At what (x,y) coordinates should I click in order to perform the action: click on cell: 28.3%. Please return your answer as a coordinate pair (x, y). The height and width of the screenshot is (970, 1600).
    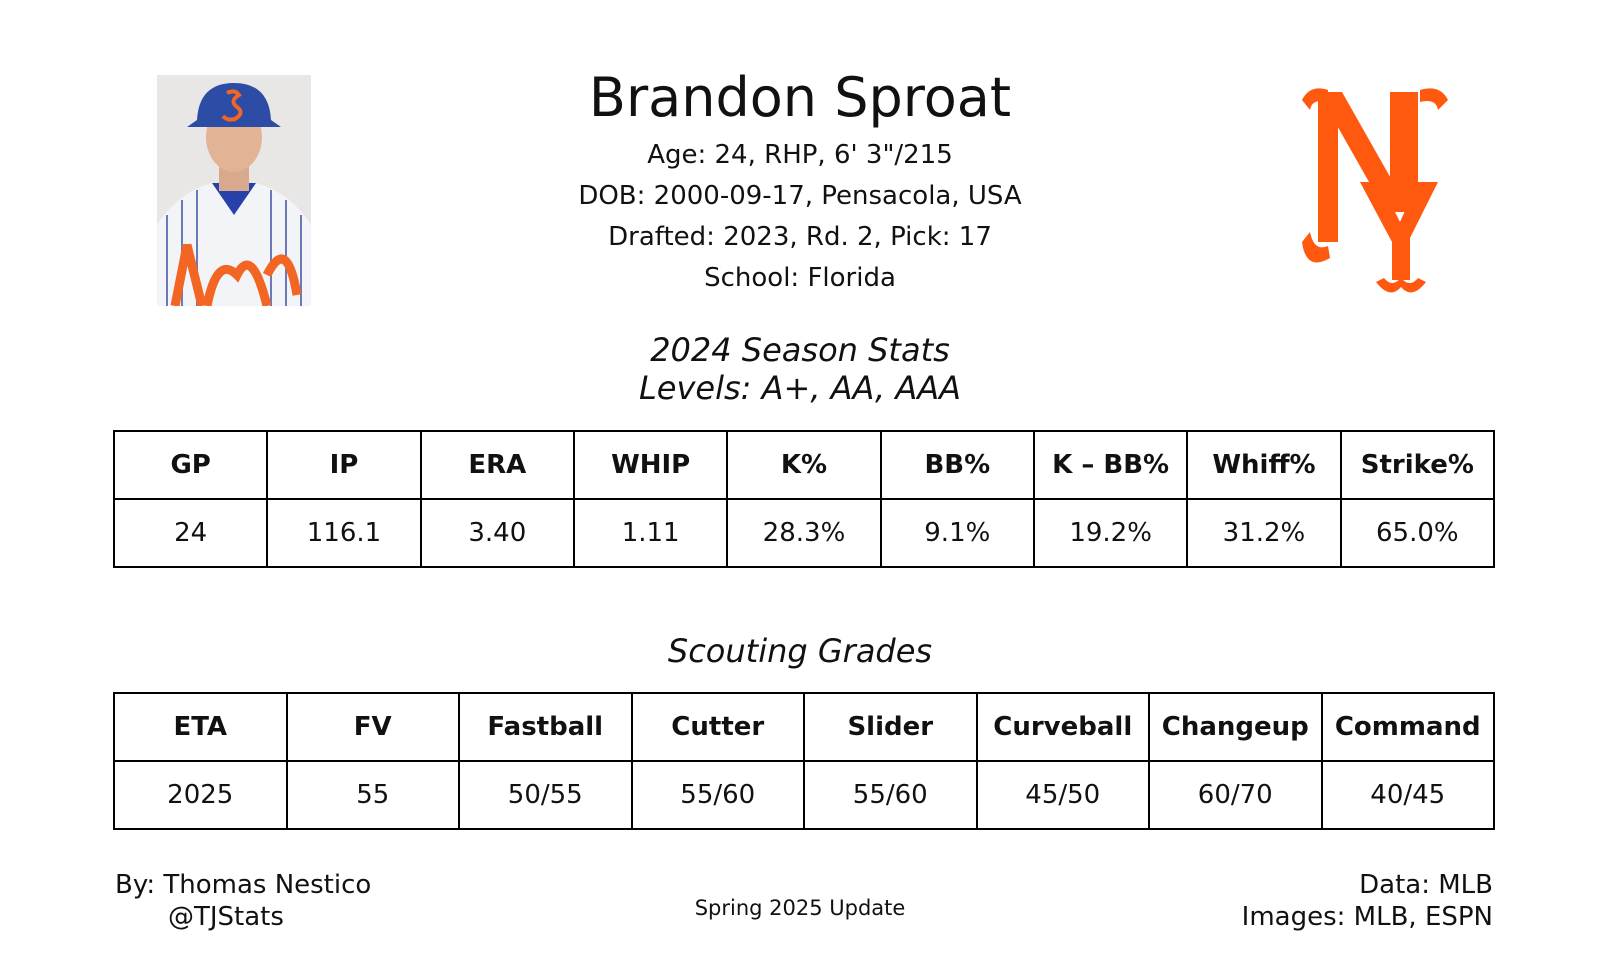
    Looking at the image, I should click on (804, 533).